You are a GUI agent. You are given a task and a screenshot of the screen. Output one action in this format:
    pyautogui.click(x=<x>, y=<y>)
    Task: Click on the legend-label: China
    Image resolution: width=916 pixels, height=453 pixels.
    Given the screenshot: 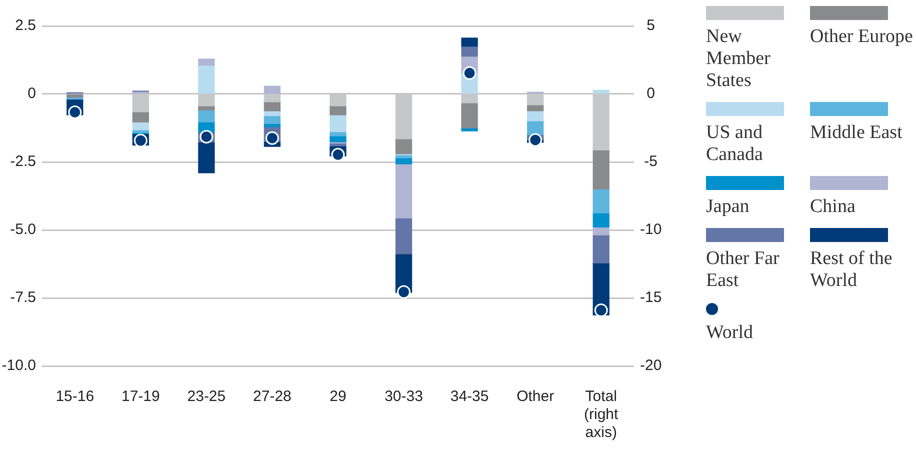 What is the action you would take?
    pyautogui.click(x=833, y=207)
    